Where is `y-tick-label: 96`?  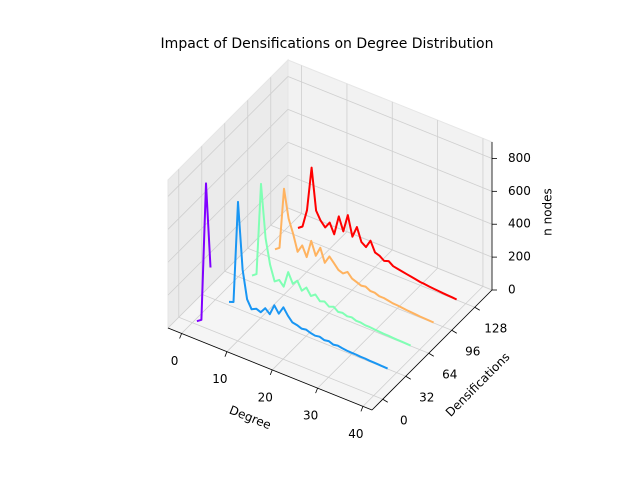 y-tick-label: 96 is located at coordinates (472, 352).